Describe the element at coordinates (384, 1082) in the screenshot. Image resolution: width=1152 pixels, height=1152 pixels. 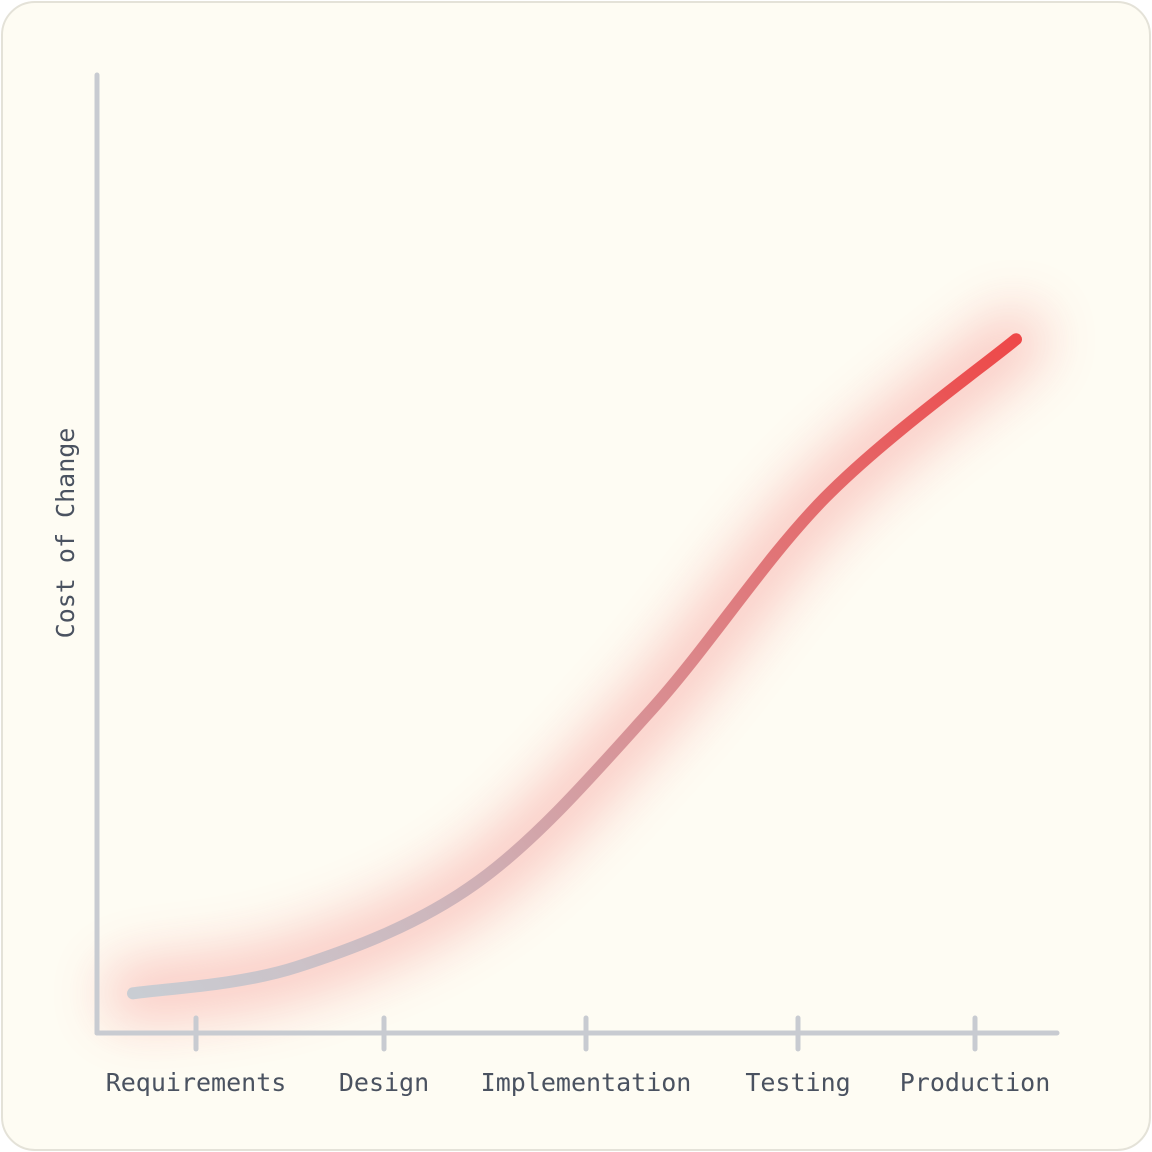
I see `x-tick-label-design: Design` at that location.